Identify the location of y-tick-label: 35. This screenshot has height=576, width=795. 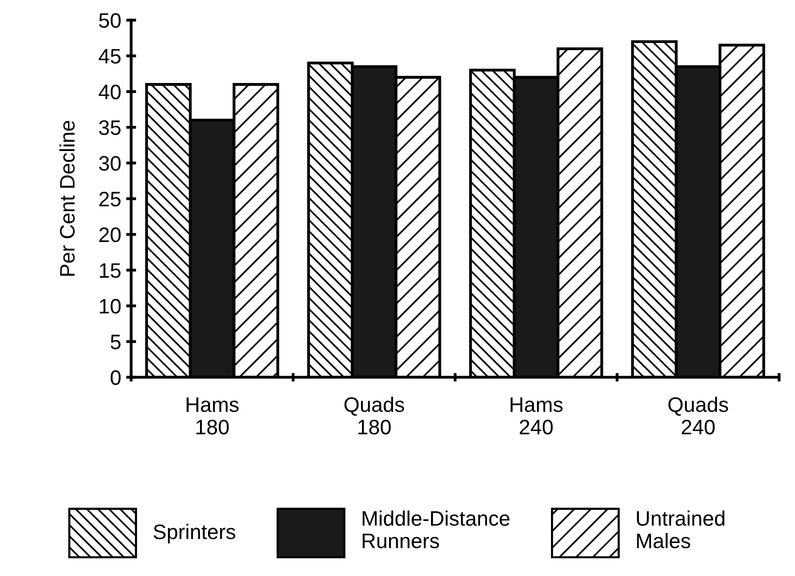
(110, 128).